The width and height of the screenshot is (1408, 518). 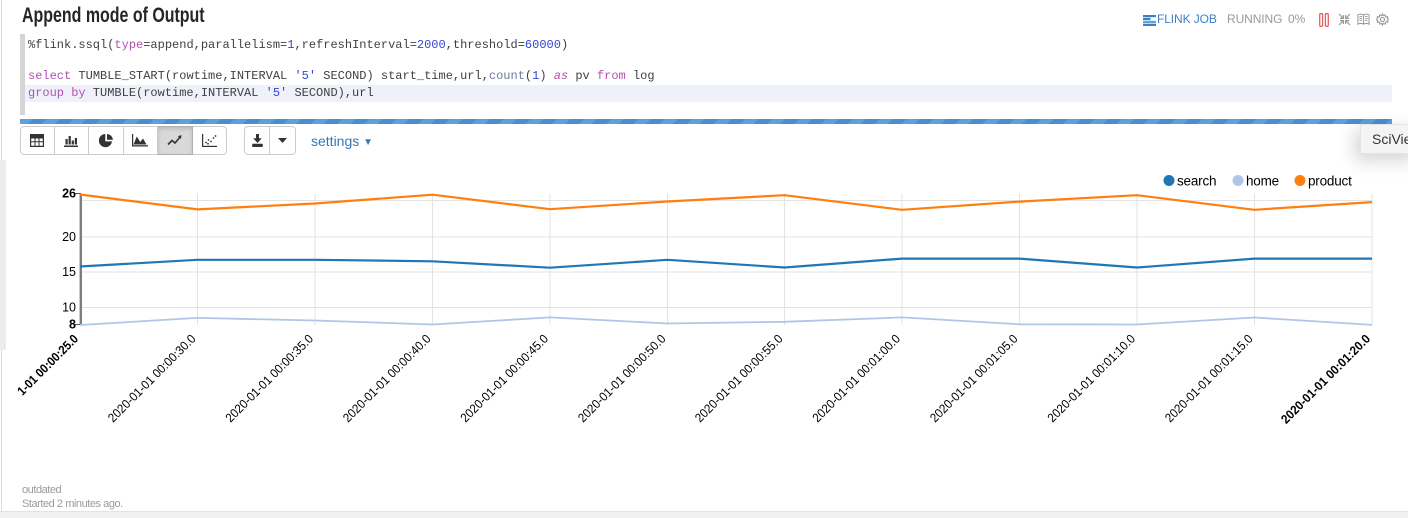 What do you see at coordinates (69, 194) in the screenshot?
I see `svg-text: 26` at bounding box center [69, 194].